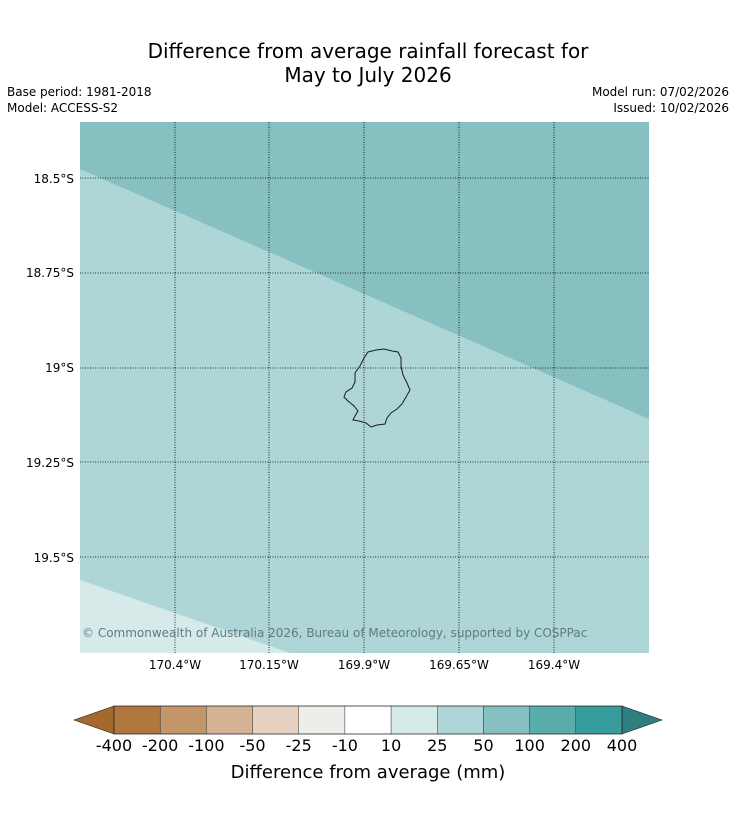 This screenshot has width=736, height=816. What do you see at coordinates (59, 368) in the screenshot?
I see `lat-label-19s: 19°S` at bounding box center [59, 368].